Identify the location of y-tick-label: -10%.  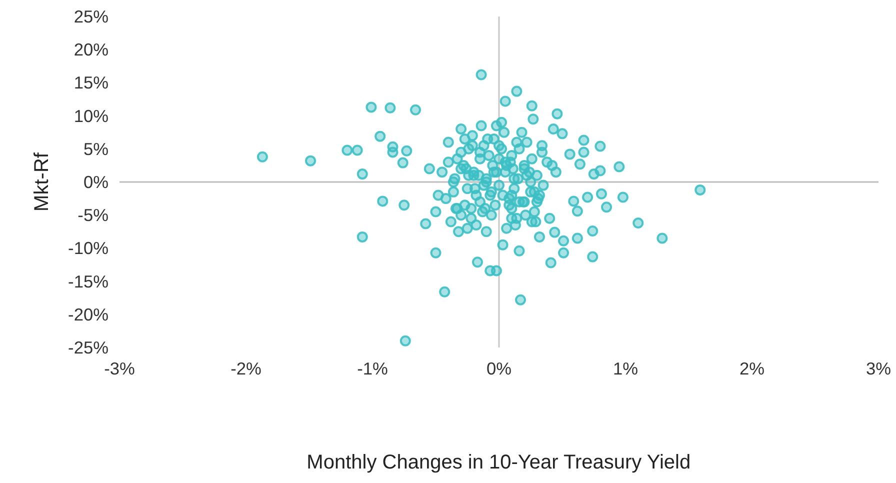
(88, 248).